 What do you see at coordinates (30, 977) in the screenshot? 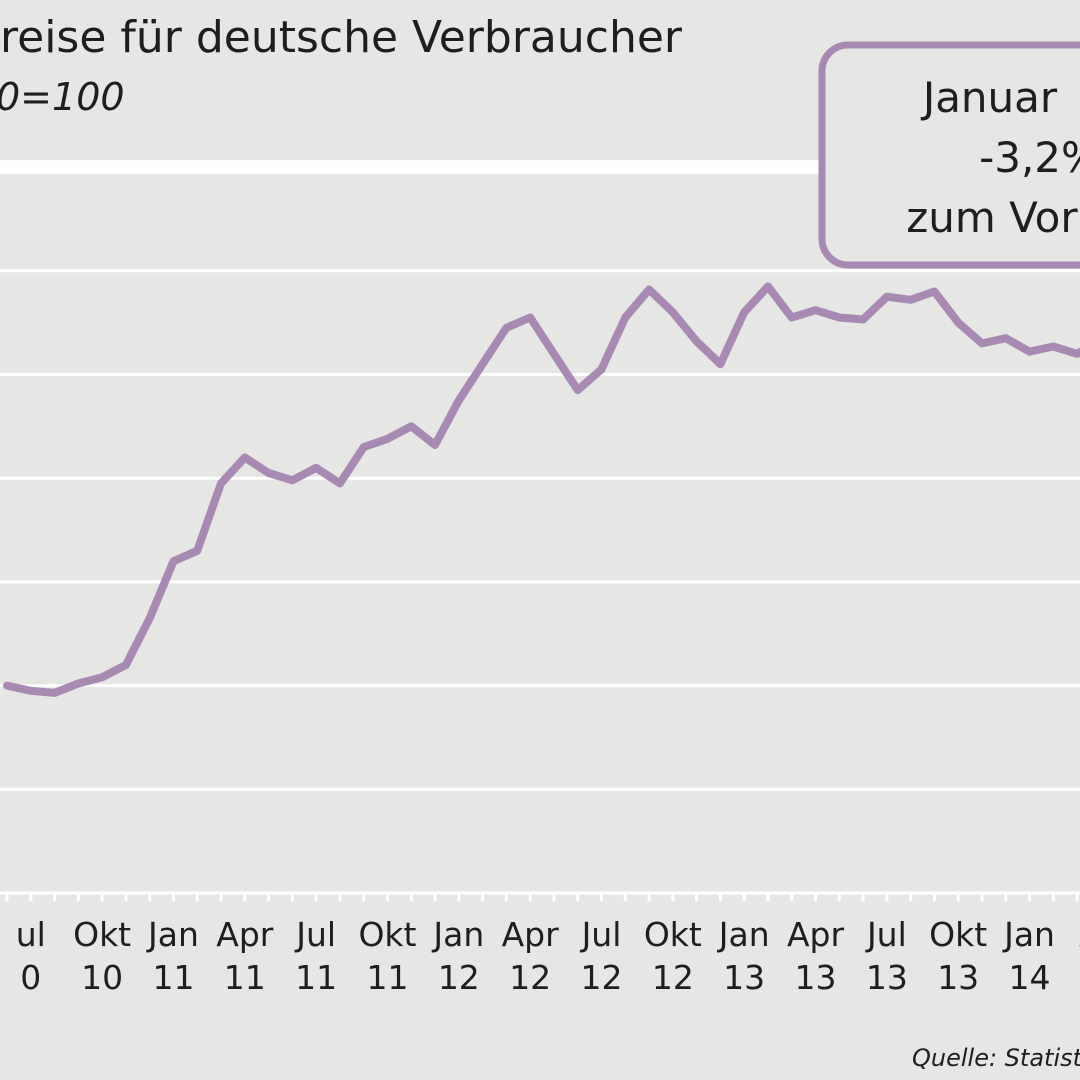
I see `x-tick-label-year: 0` at bounding box center [30, 977].